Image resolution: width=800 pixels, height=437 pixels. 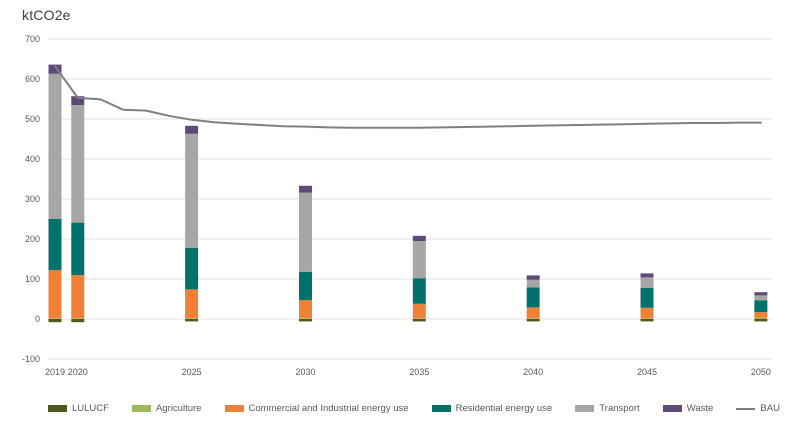 I want to click on legend-label: LULUCF, so click(x=90, y=408).